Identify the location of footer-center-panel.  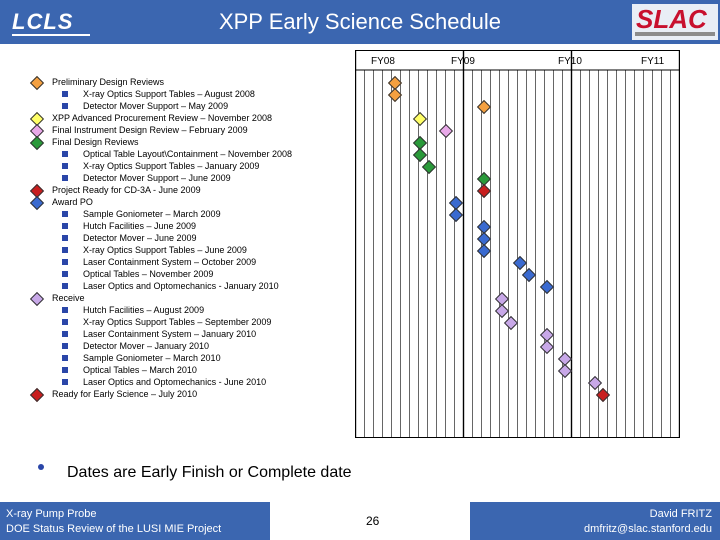
(370, 521).